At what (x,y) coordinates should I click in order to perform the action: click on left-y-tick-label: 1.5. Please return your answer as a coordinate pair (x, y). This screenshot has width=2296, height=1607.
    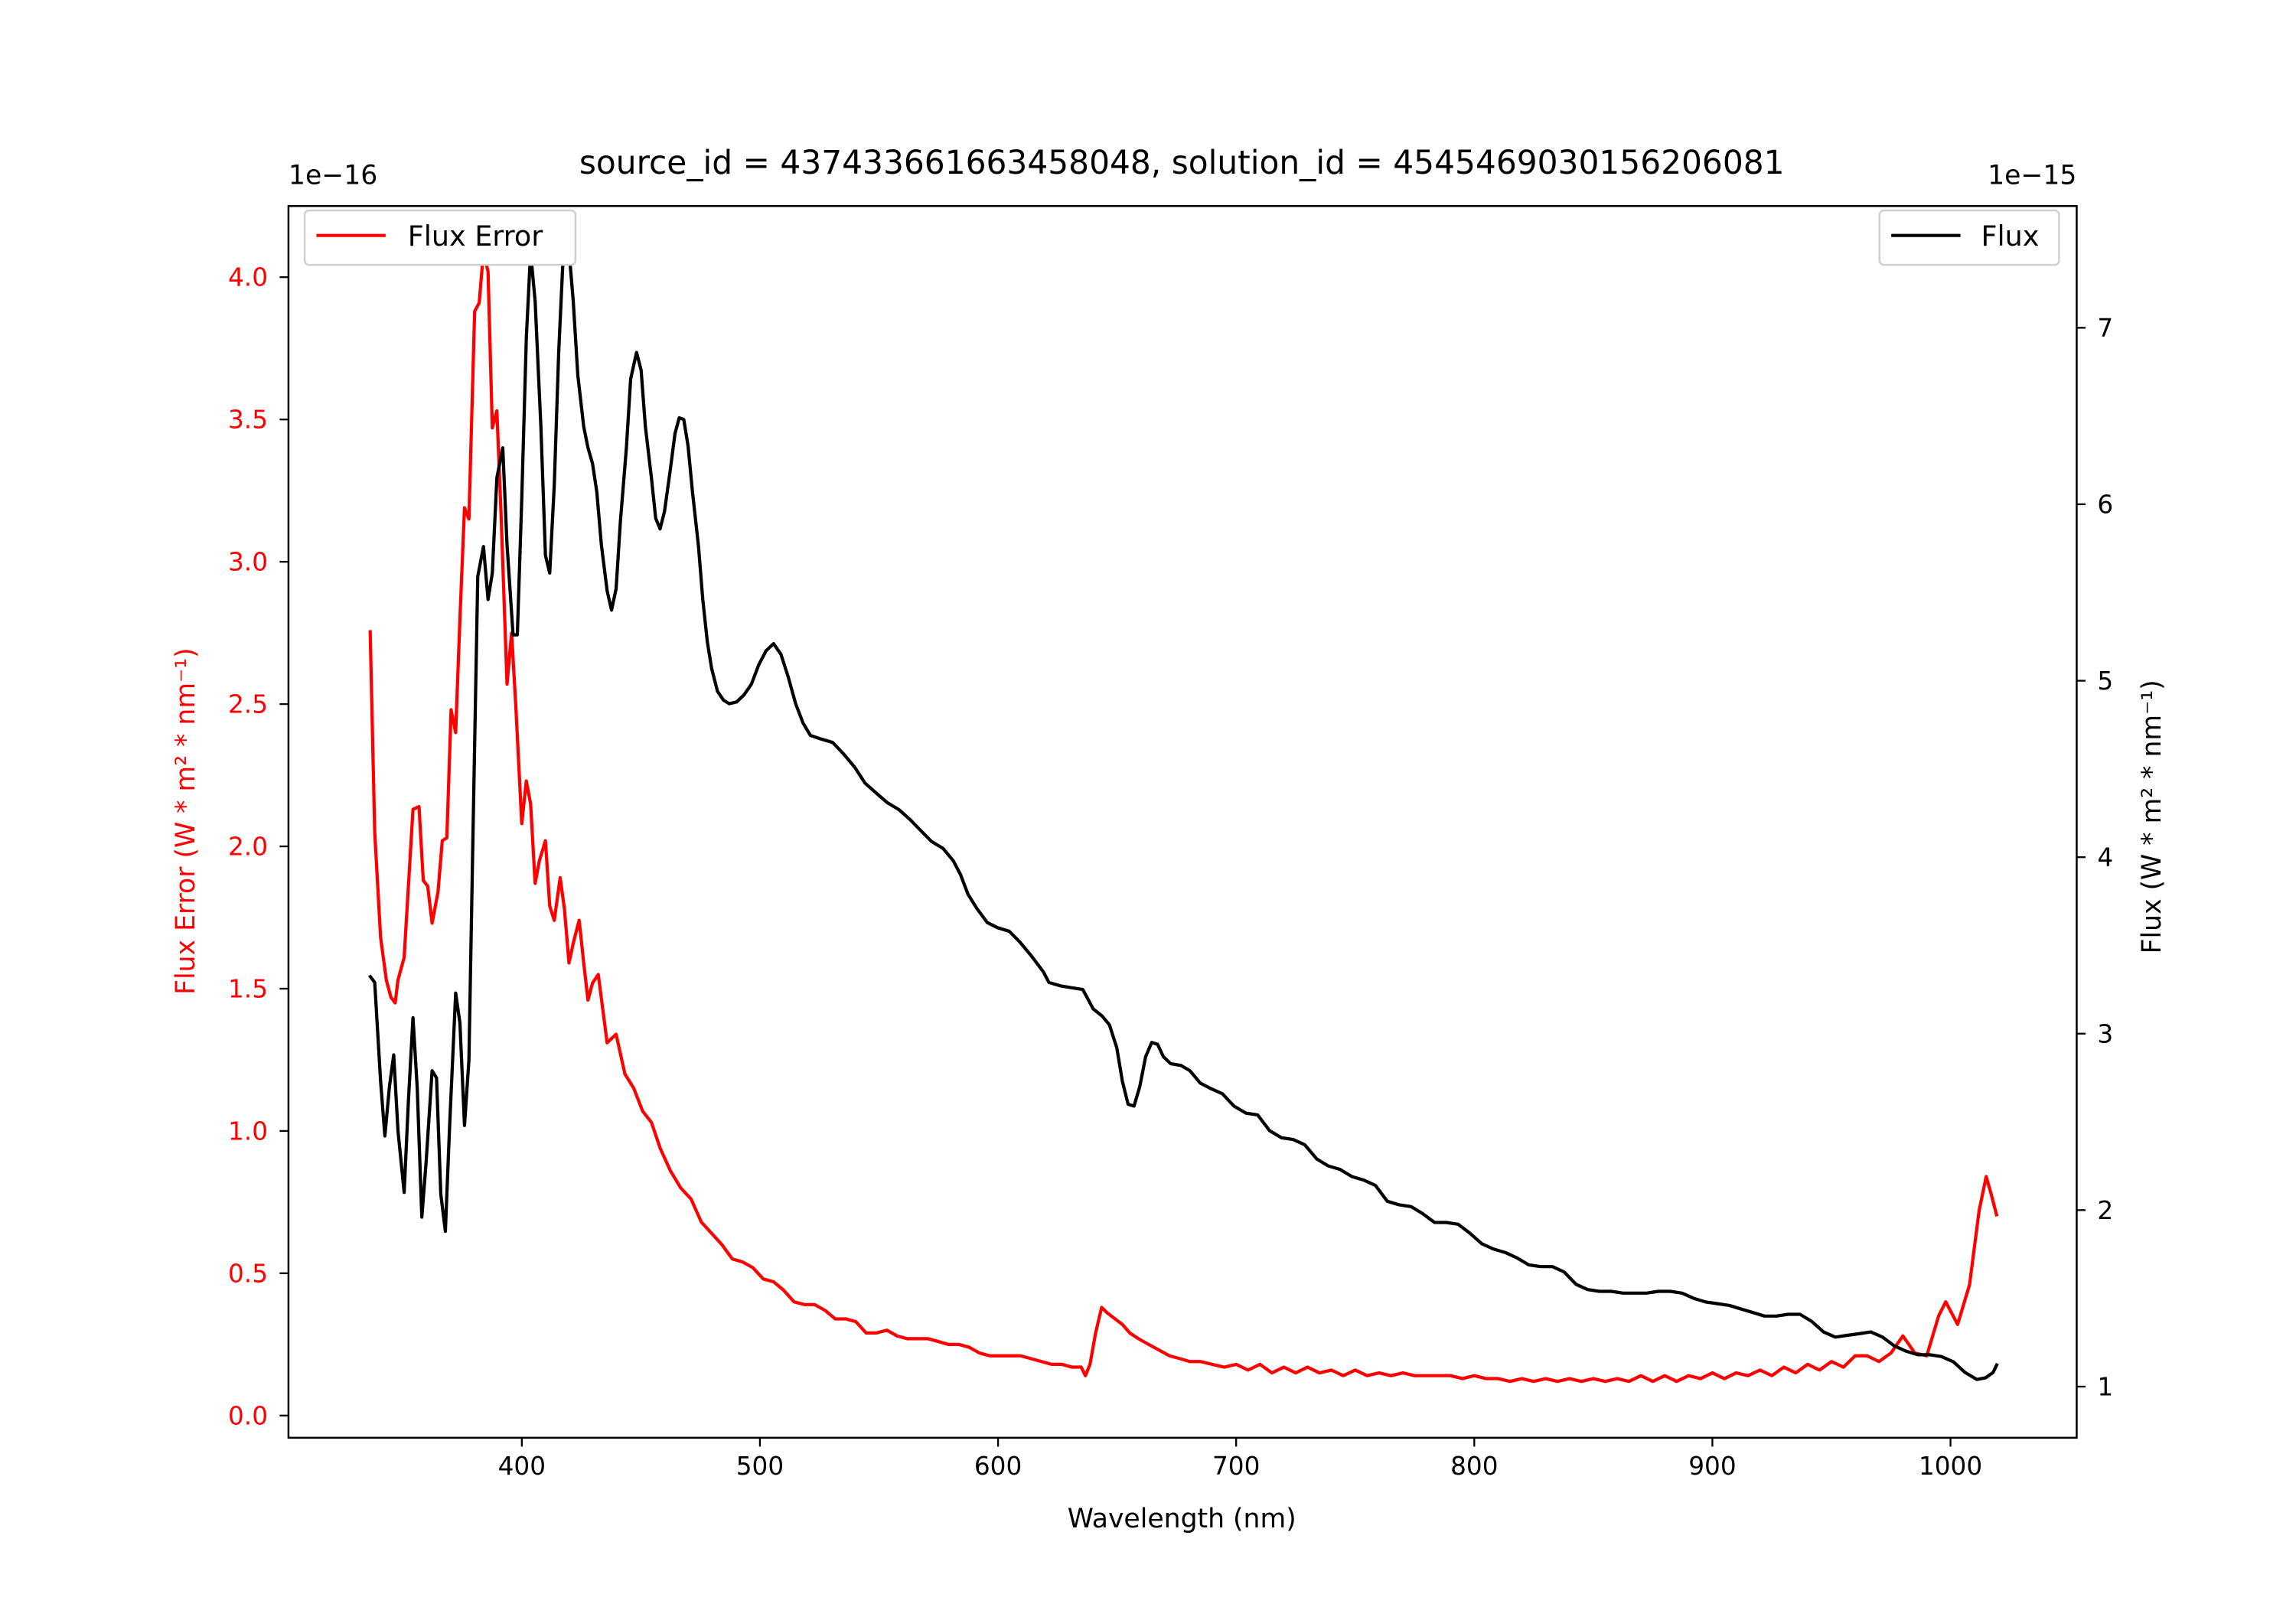
    Looking at the image, I should click on (248, 990).